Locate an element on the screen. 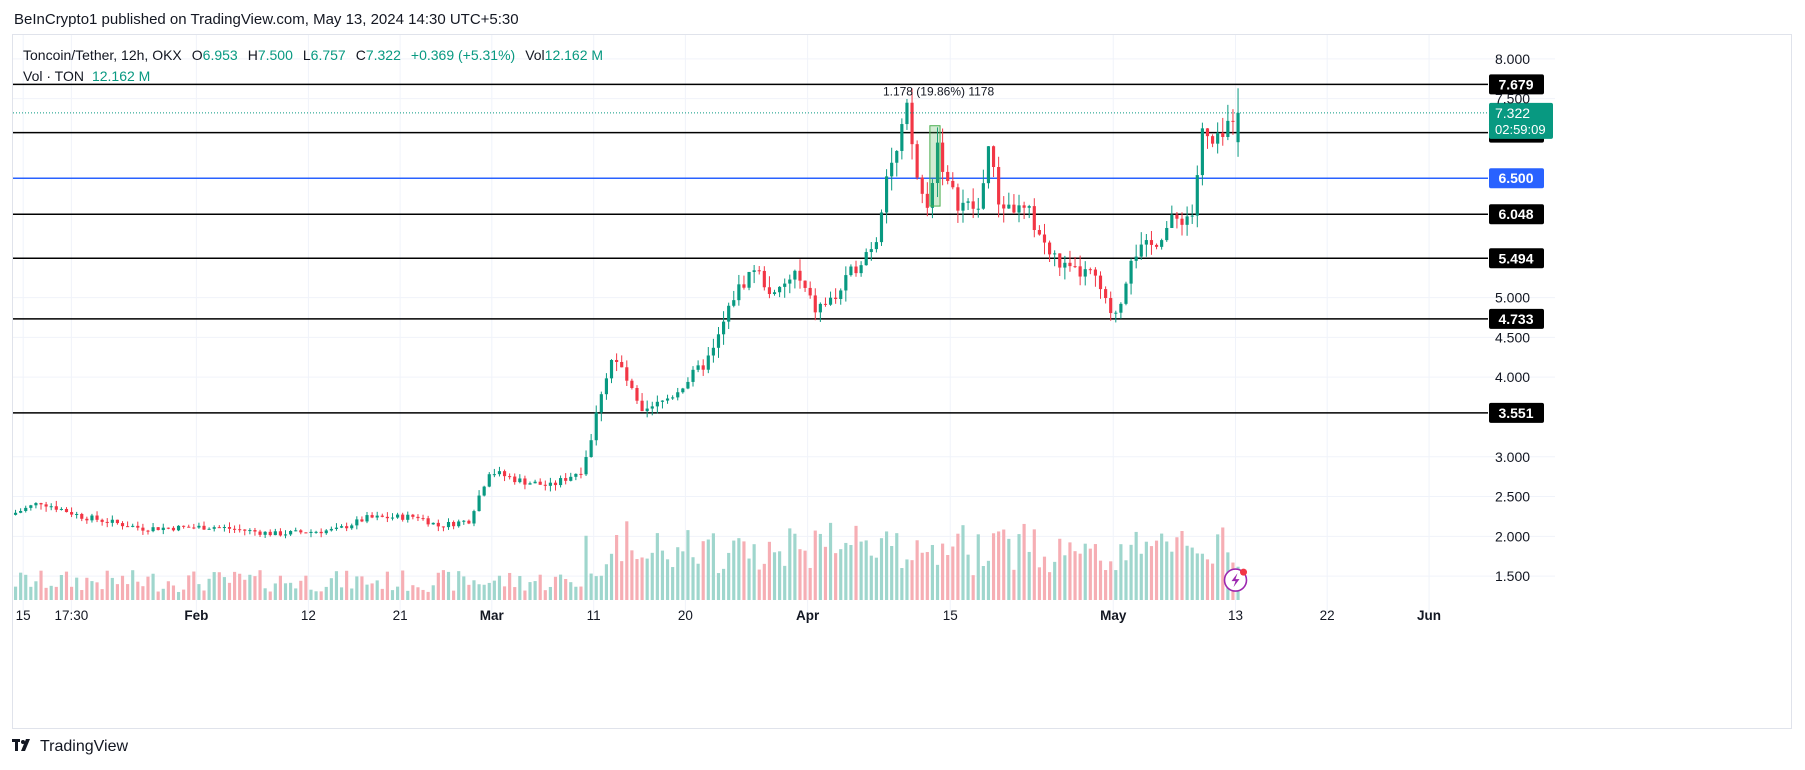 The image size is (1805, 770). tradingview-brand: TradingView is located at coordinates (70, 747).